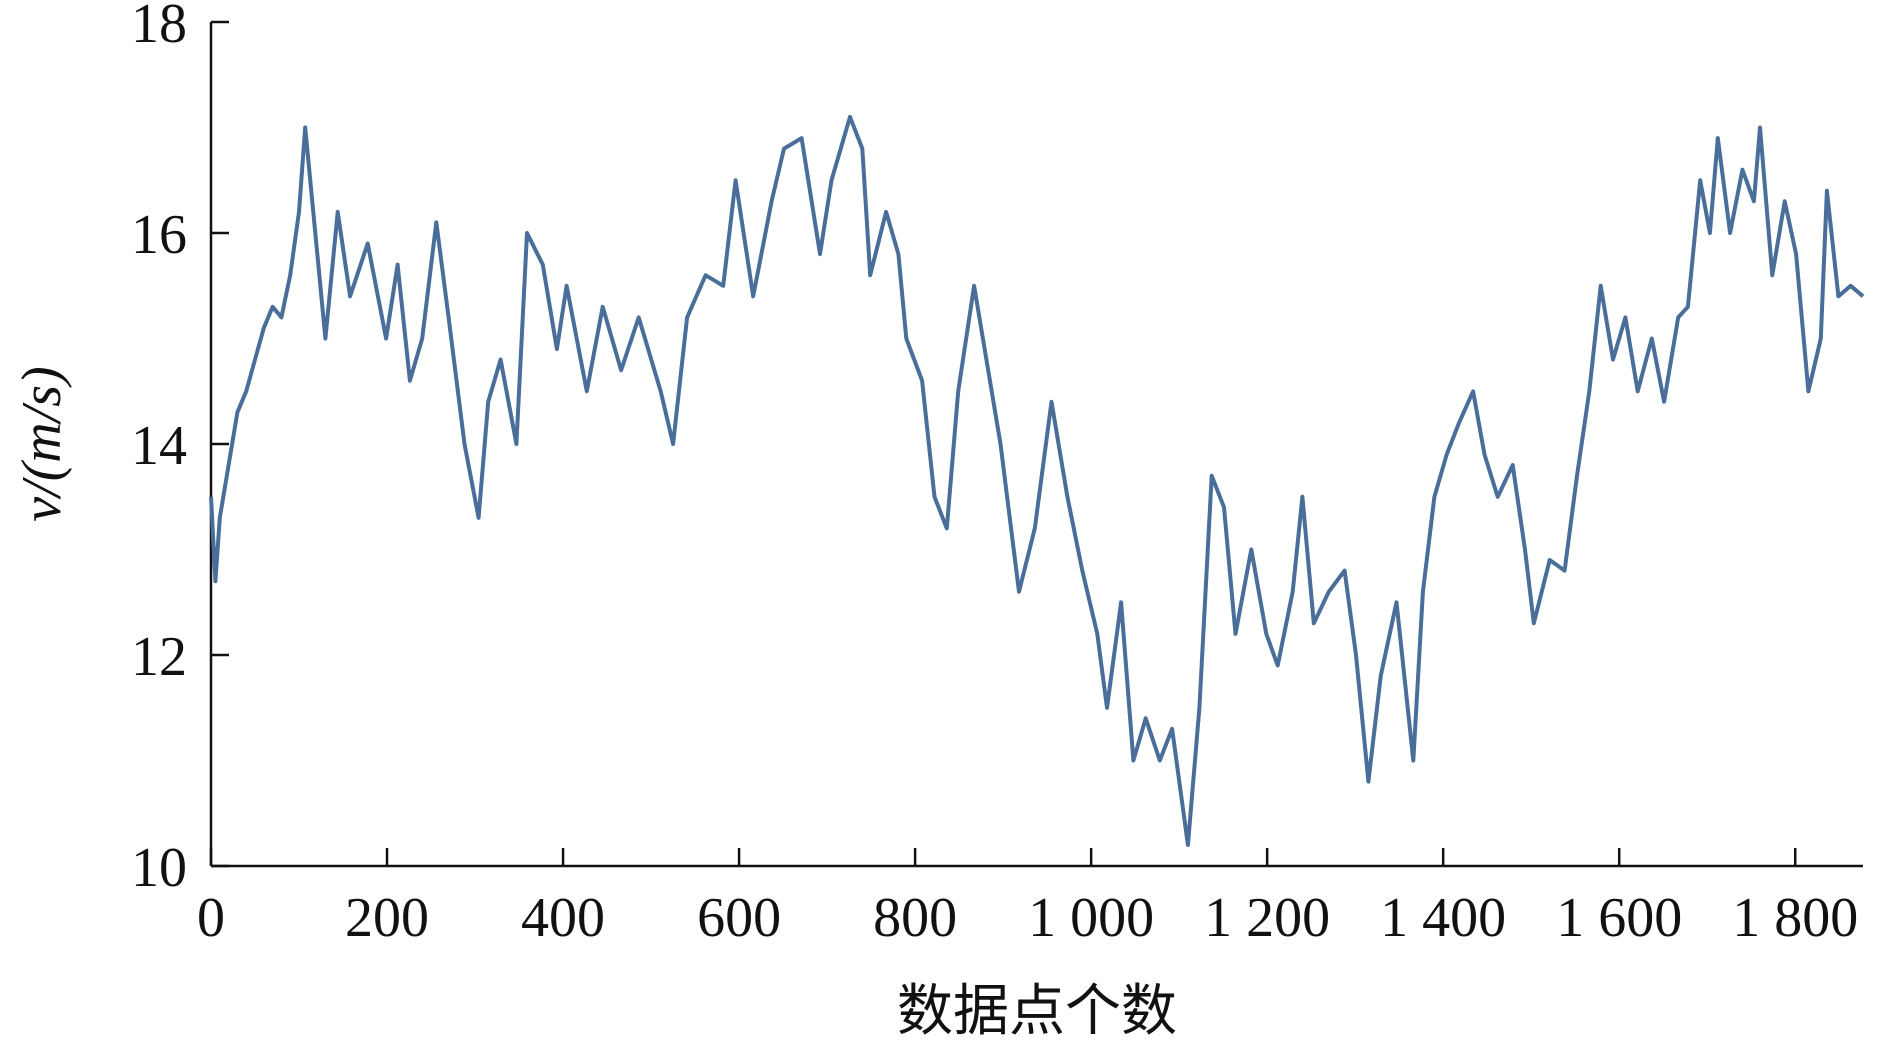  What do you see at coordinates (1267, 918) in the screenshot?
I see `x-tick-label: 1 200` at bounding box center [1267, 918].